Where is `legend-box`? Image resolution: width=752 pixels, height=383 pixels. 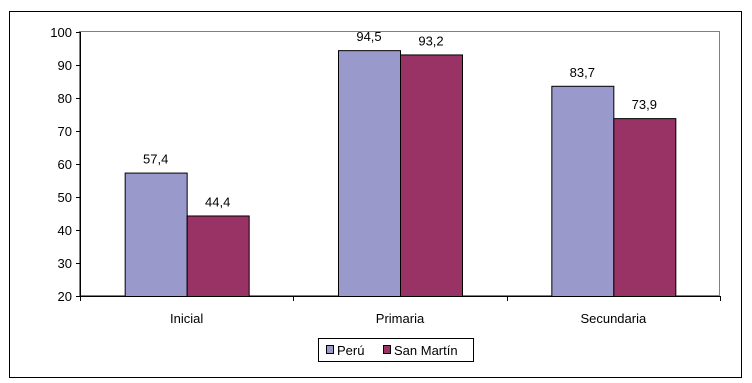 legend-box is located at coordinates (396, 350).